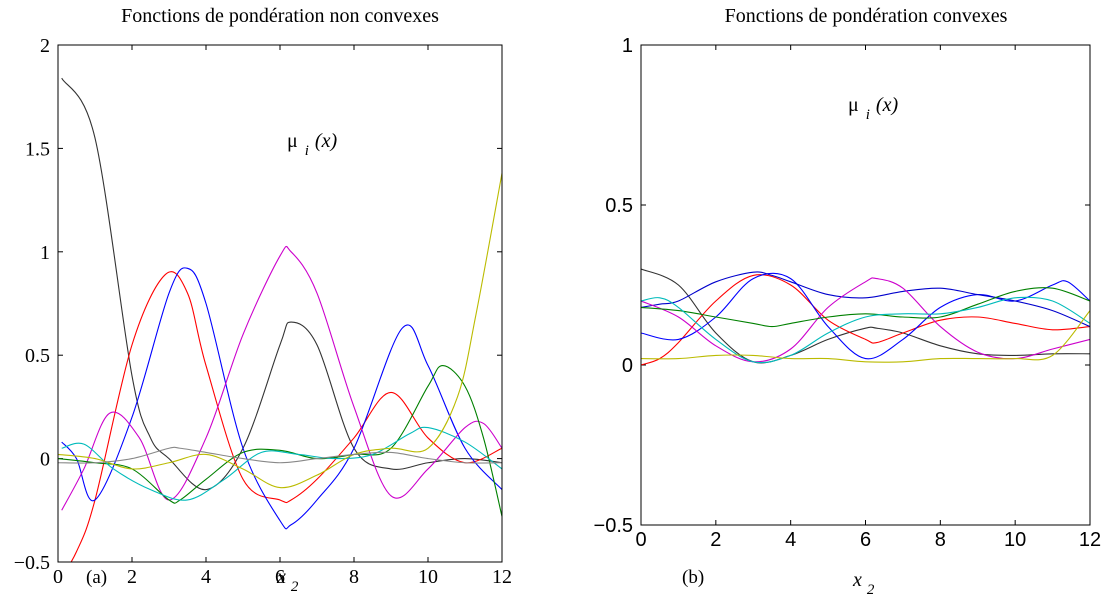 The width and height of the screenshot is (1109, 600). Describe the element at coordinates (312, 145) in the screenshot. I see `annotation-mu-a: μ i (x)` at that location.